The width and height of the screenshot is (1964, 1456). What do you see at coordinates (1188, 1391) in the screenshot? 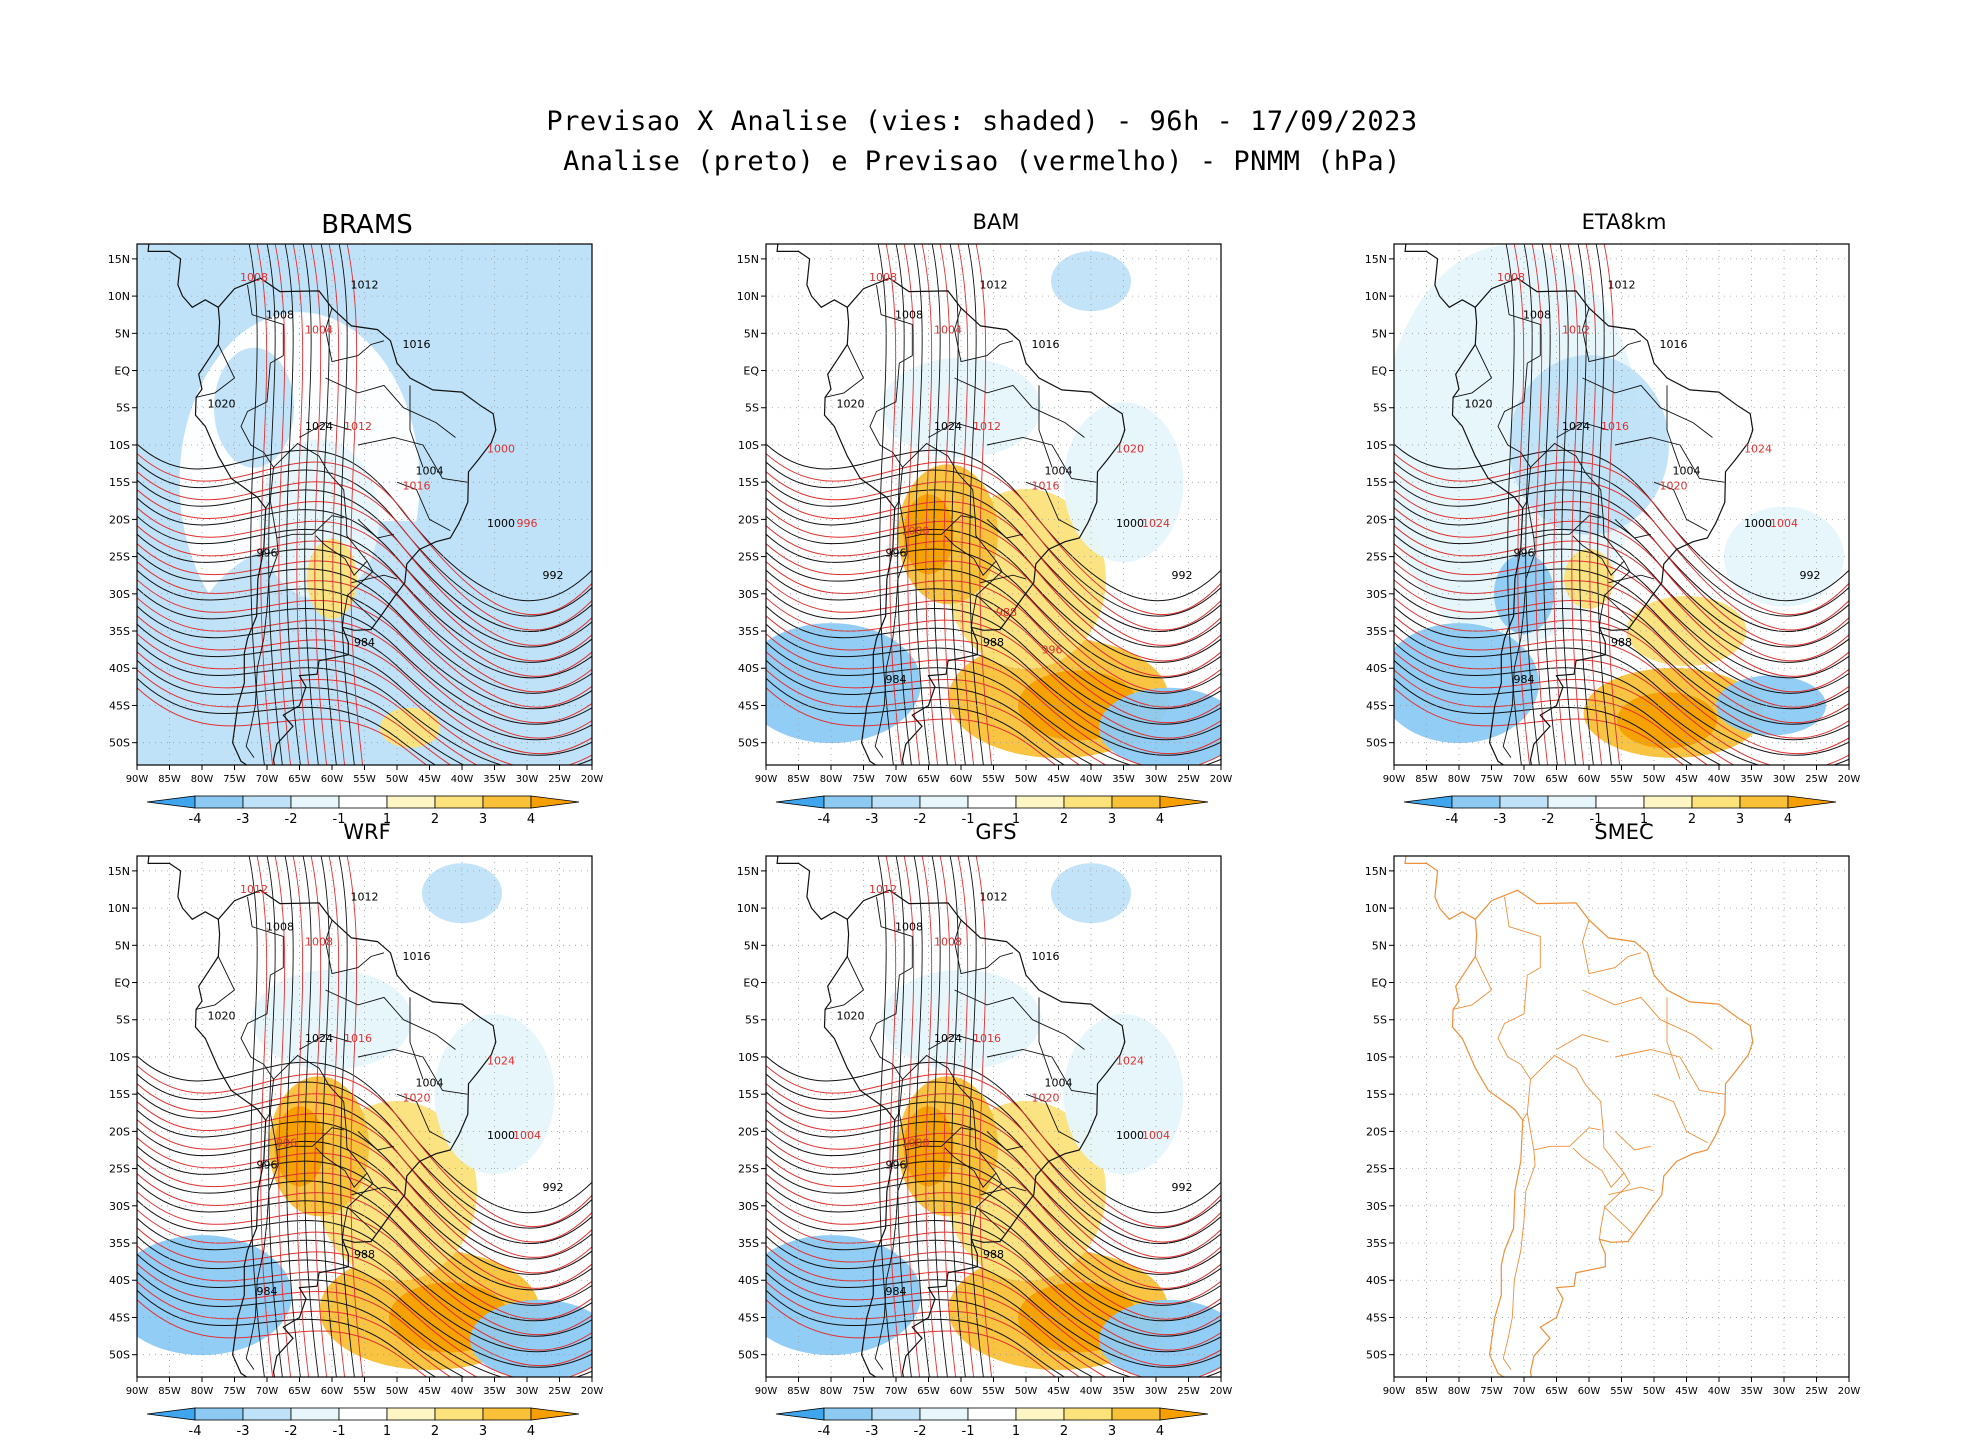
I see `longitude-label: 25W` at bounding box center [1188, 1391].